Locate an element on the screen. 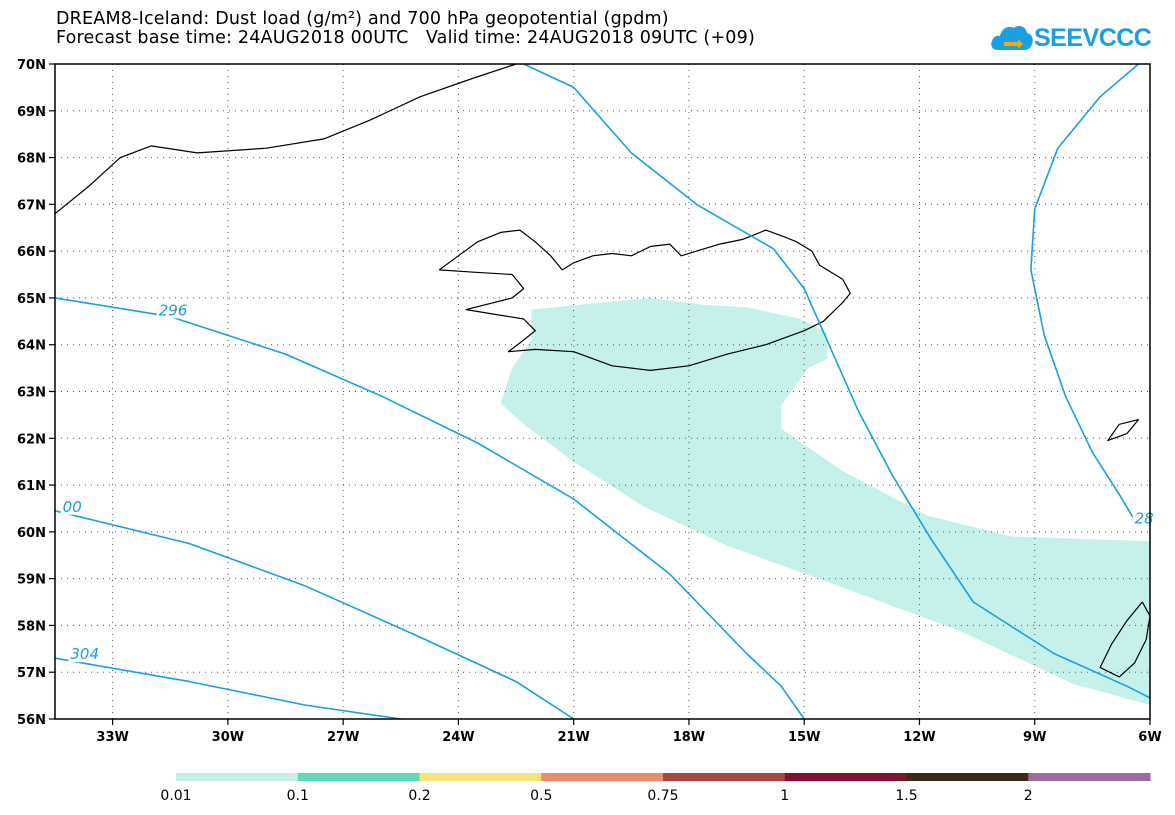 This screenshot has height=815, width=1175. lon-tick-label: 33W is located at coordinates (112, 737).